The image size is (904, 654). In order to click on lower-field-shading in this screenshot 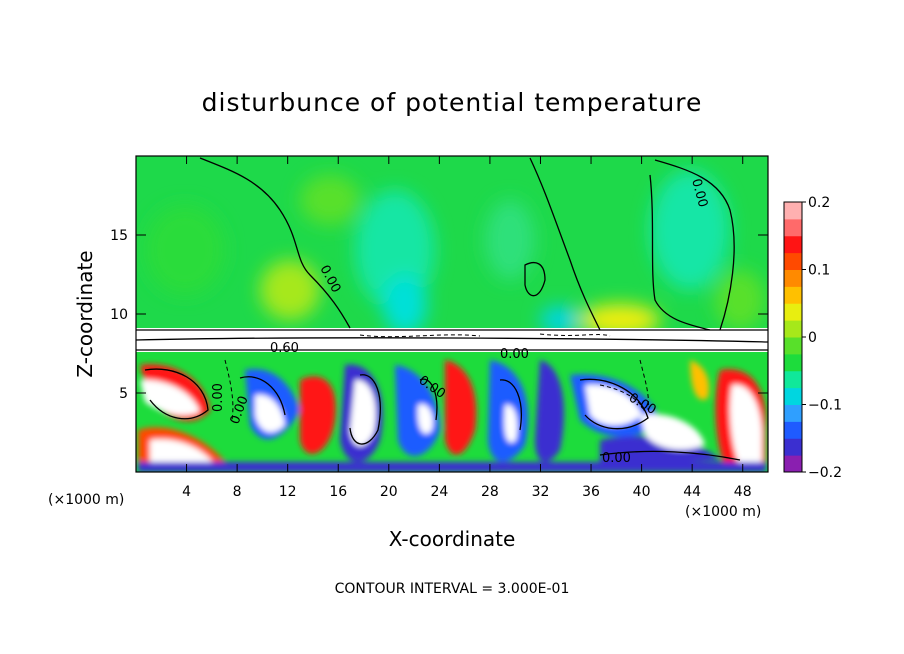, I will do `click(452, 416)`.